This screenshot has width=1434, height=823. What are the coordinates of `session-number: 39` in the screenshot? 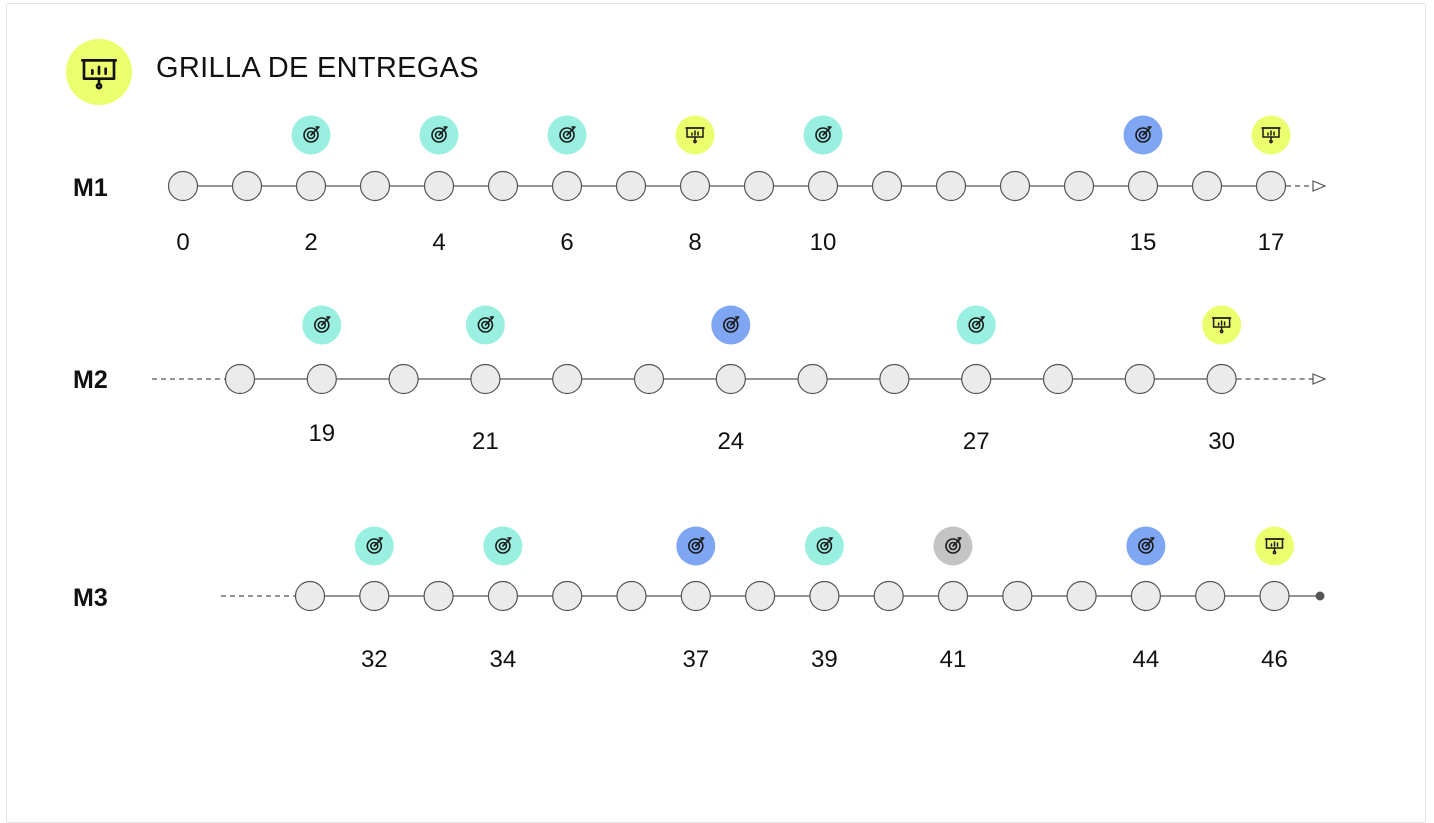 It's located at (824, 659).